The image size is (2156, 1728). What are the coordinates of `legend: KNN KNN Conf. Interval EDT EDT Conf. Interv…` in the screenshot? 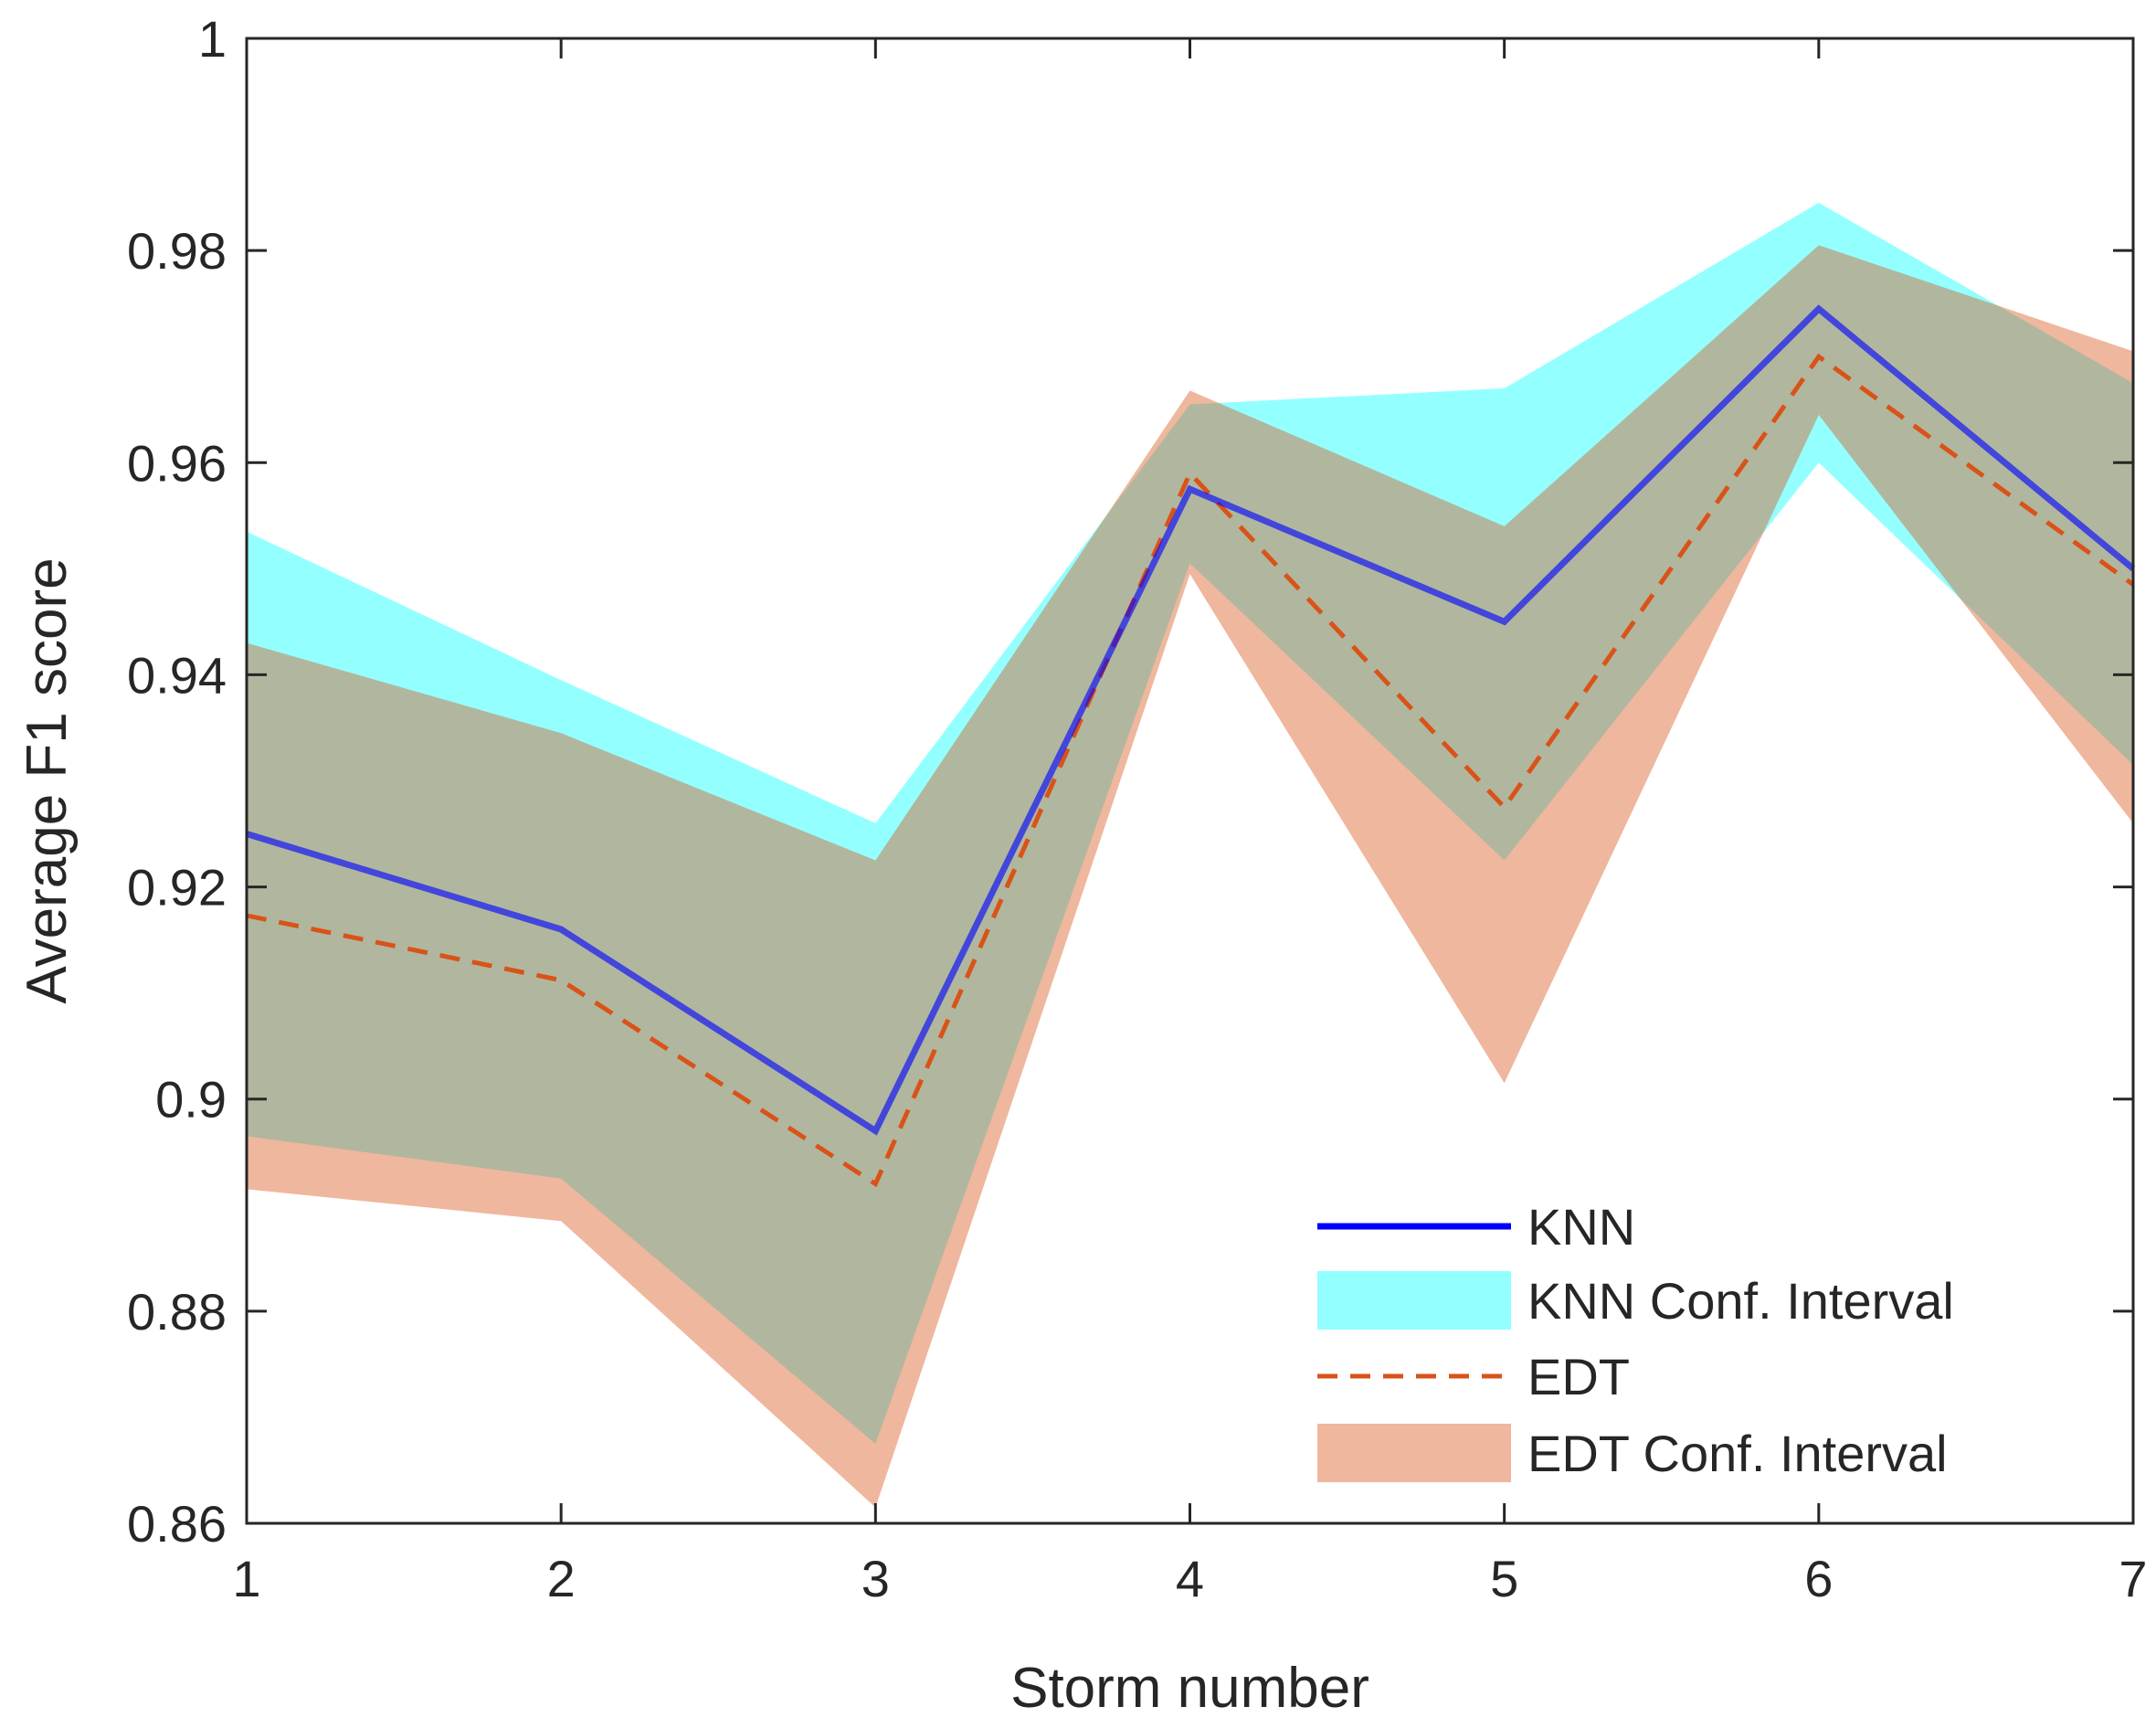 It's located at (1635, 1340).